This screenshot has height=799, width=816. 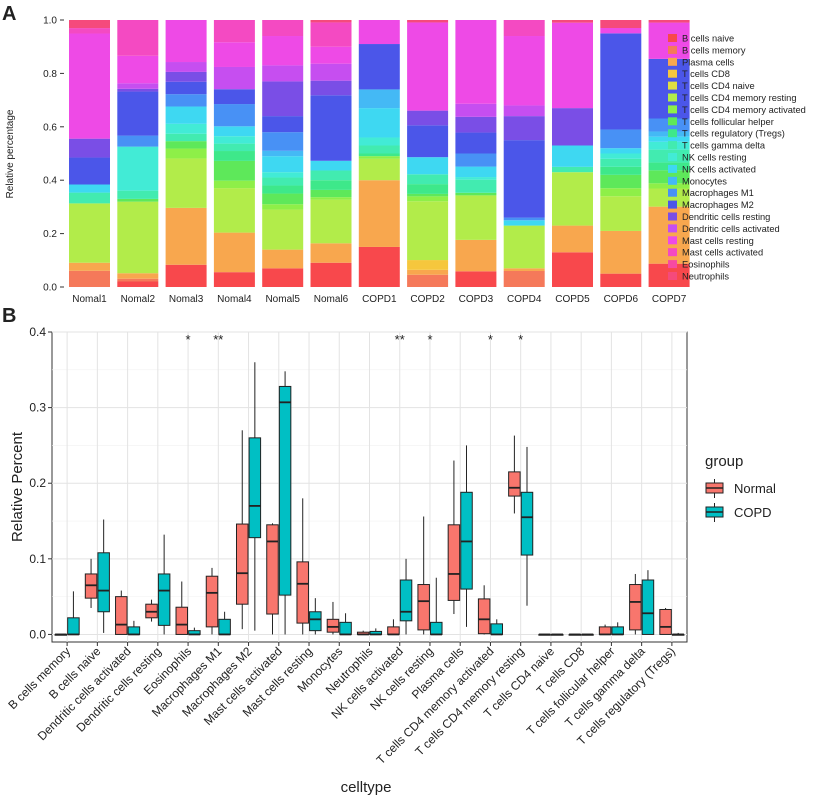 I want to click on panel-b-x-axis-title: celltype, so click(x=366, y=787).